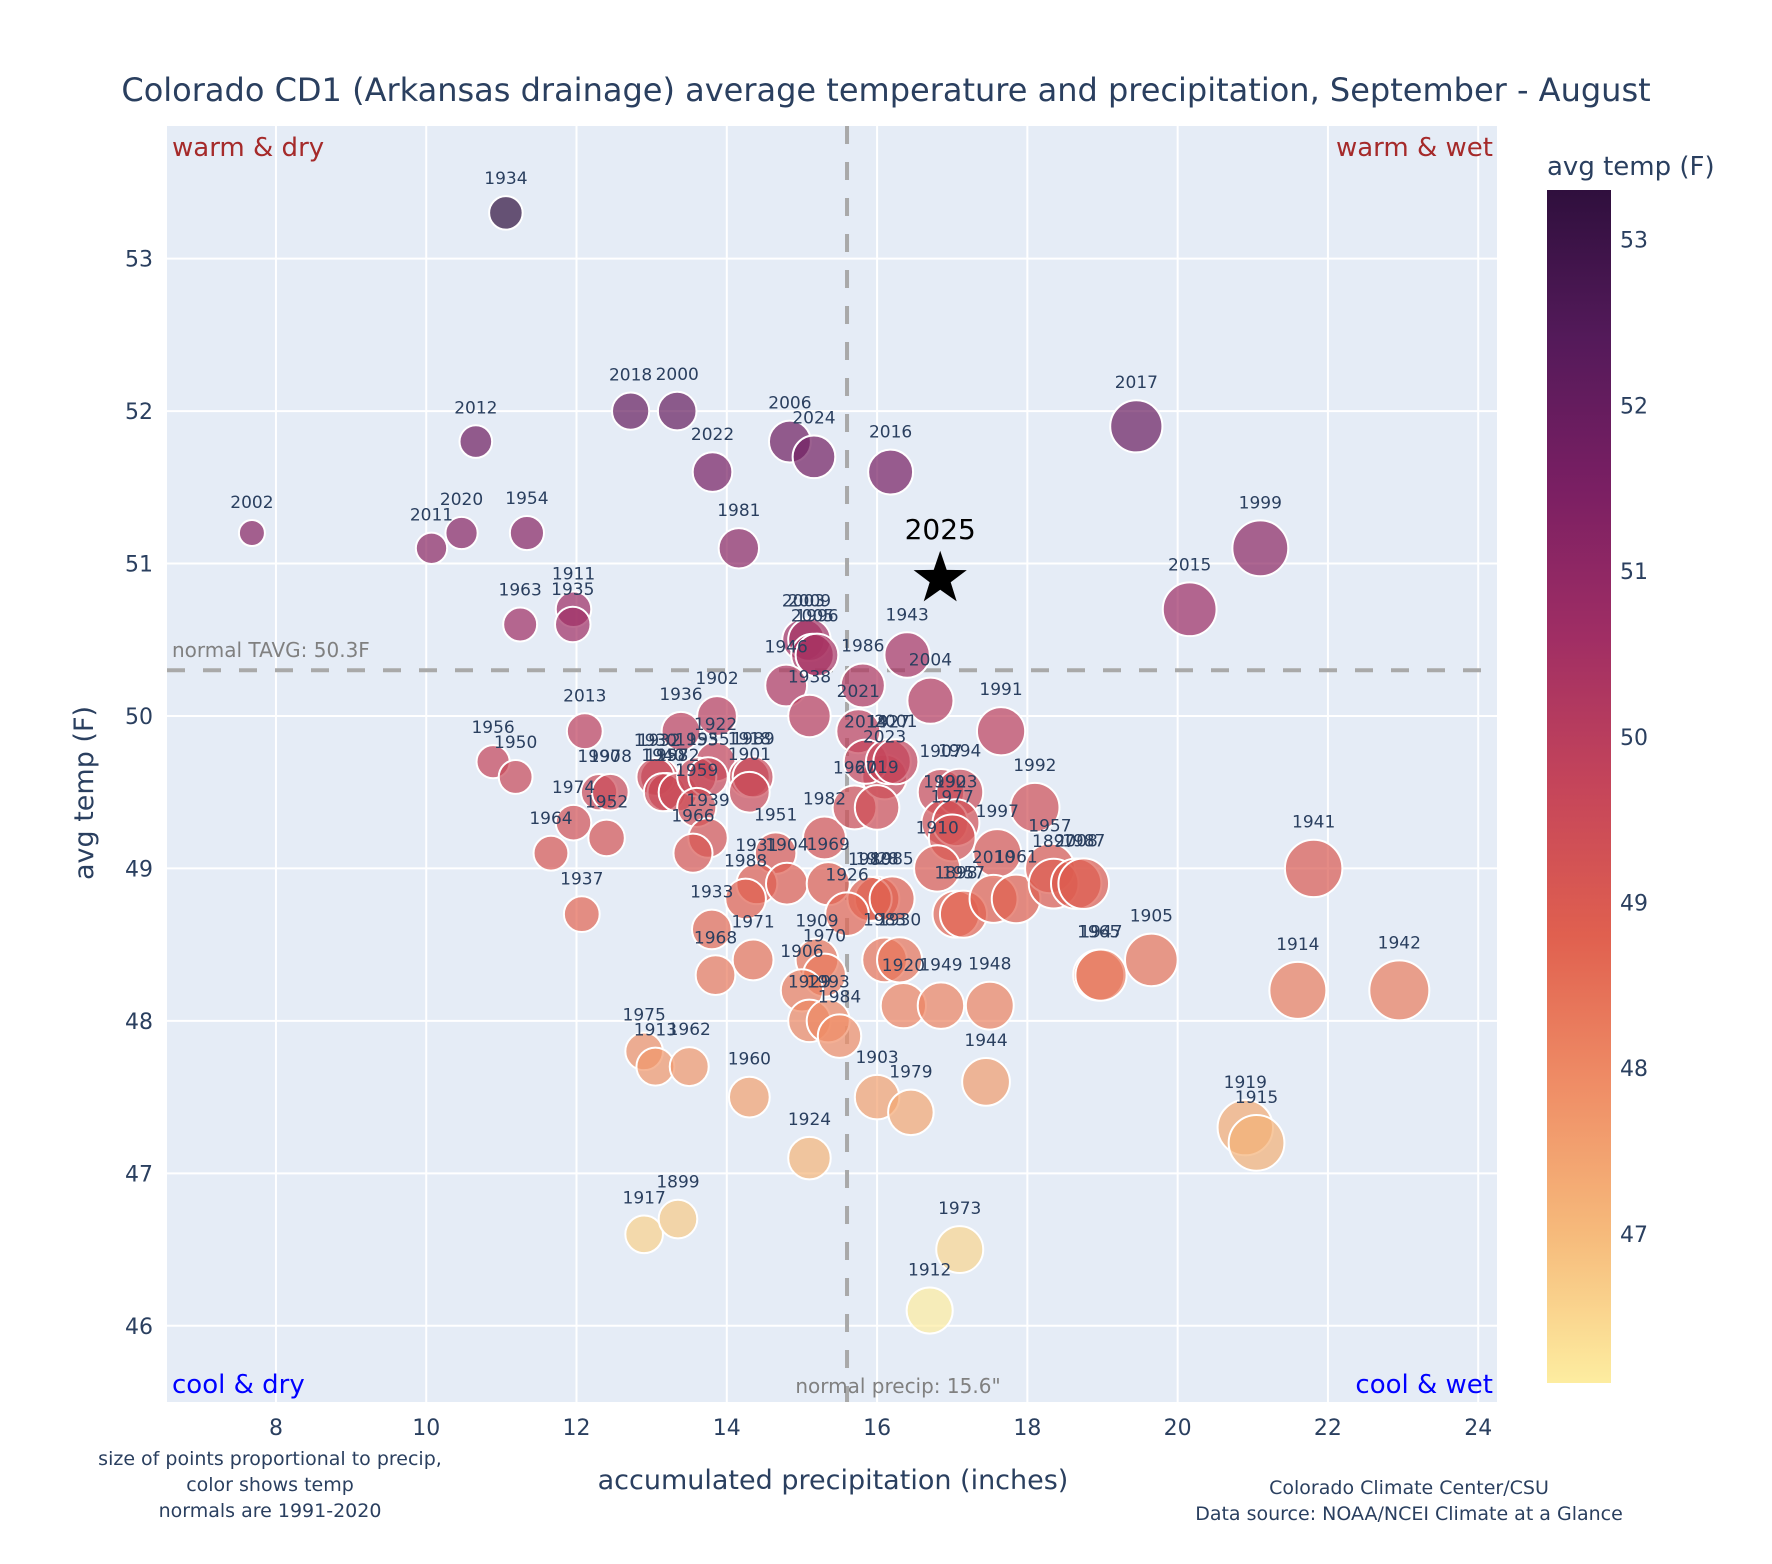 This screenshot has width=1772, height=1564. Describe the element at coordinates (1083, 841) in the screenshot. I see `point-label: 1987` at that location.